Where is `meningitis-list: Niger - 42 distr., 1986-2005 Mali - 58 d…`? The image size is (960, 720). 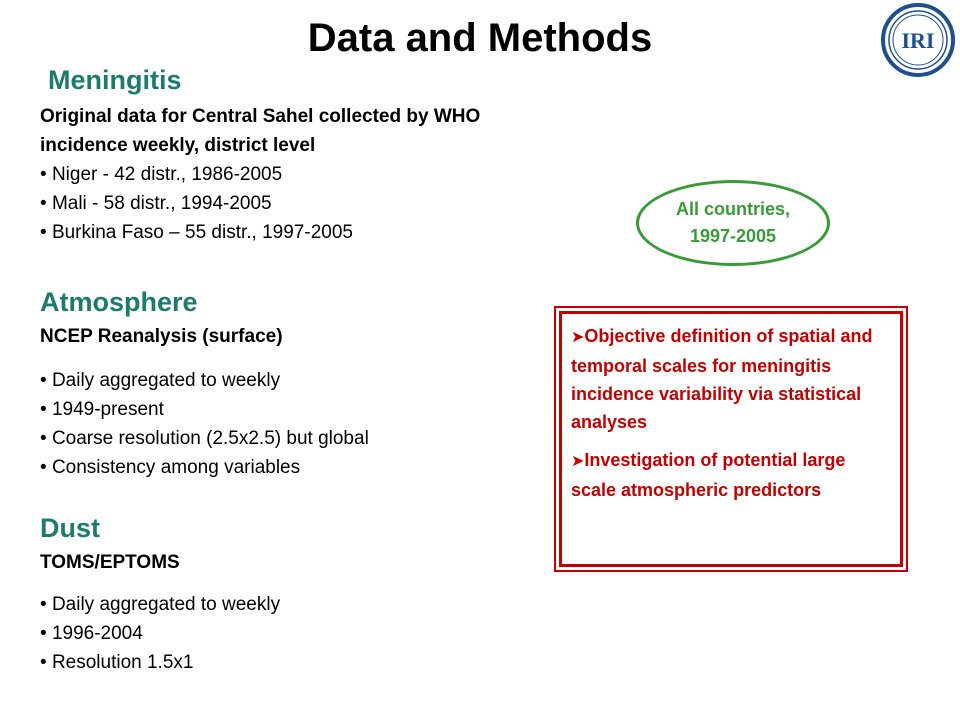 meningitis-list: Niger - 42 distr., 1986-2005 Mali - 58 d… is located at coordinates (196, 203).